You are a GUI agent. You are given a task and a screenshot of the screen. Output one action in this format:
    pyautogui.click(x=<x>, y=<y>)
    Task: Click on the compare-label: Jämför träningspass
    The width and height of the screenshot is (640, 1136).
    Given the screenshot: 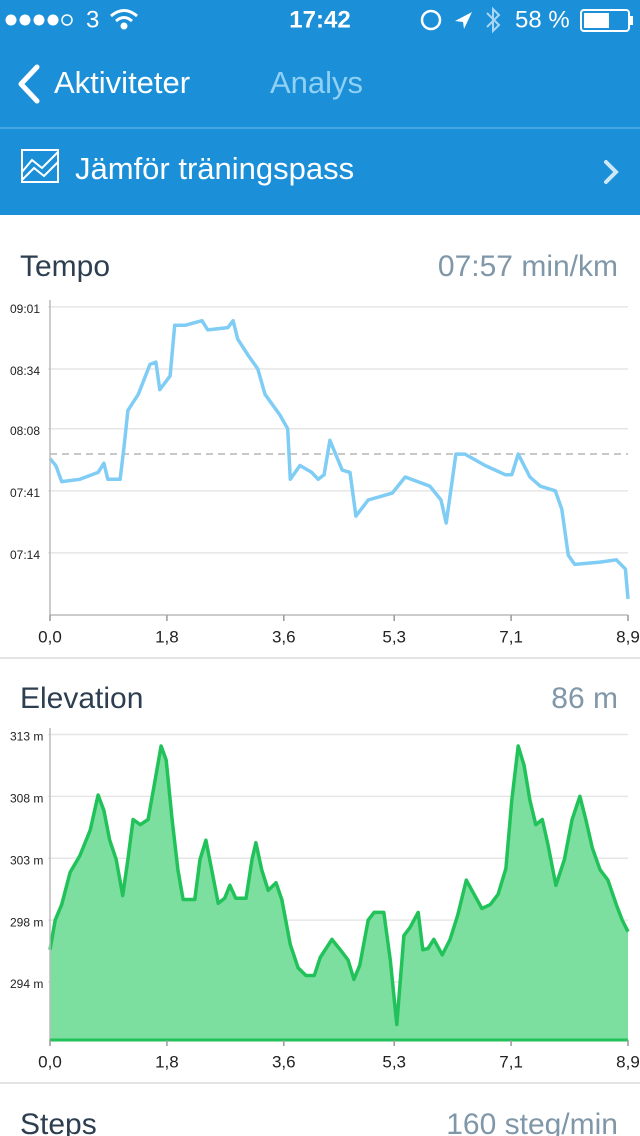 What is the action you would take?
    pyautogui.click(x=214, y=168)
    